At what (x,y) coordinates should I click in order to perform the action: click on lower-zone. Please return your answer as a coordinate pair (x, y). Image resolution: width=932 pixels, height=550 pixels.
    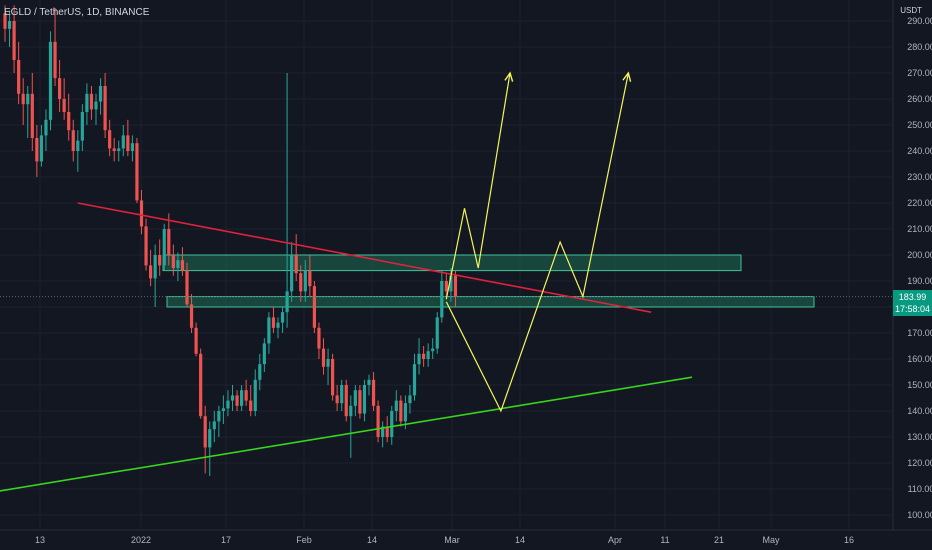
    Looking at the image, I should click on (490, 302).